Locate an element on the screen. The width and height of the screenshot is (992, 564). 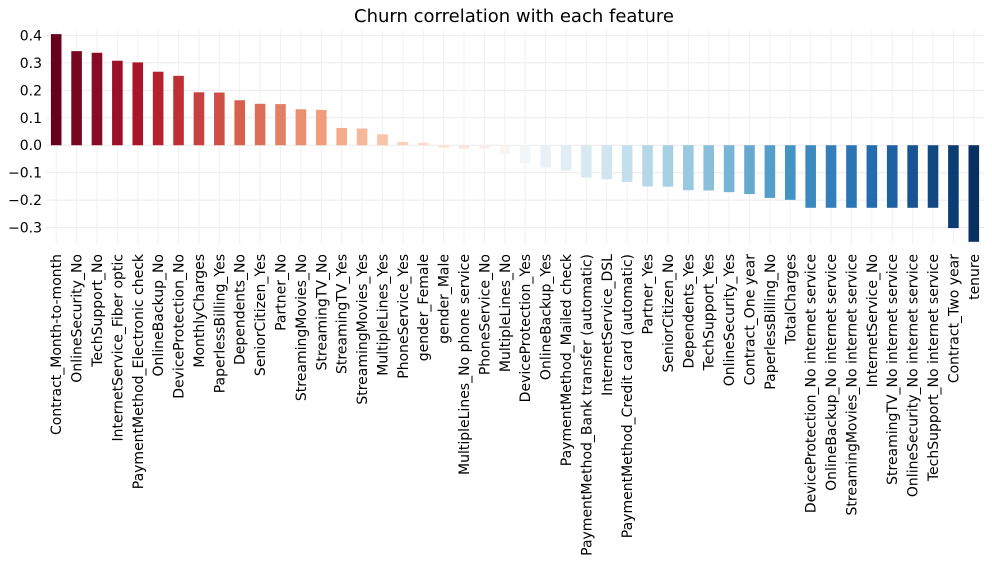
x-tick-label: PaperlessBilling_No is located at coordinates (771, 322).